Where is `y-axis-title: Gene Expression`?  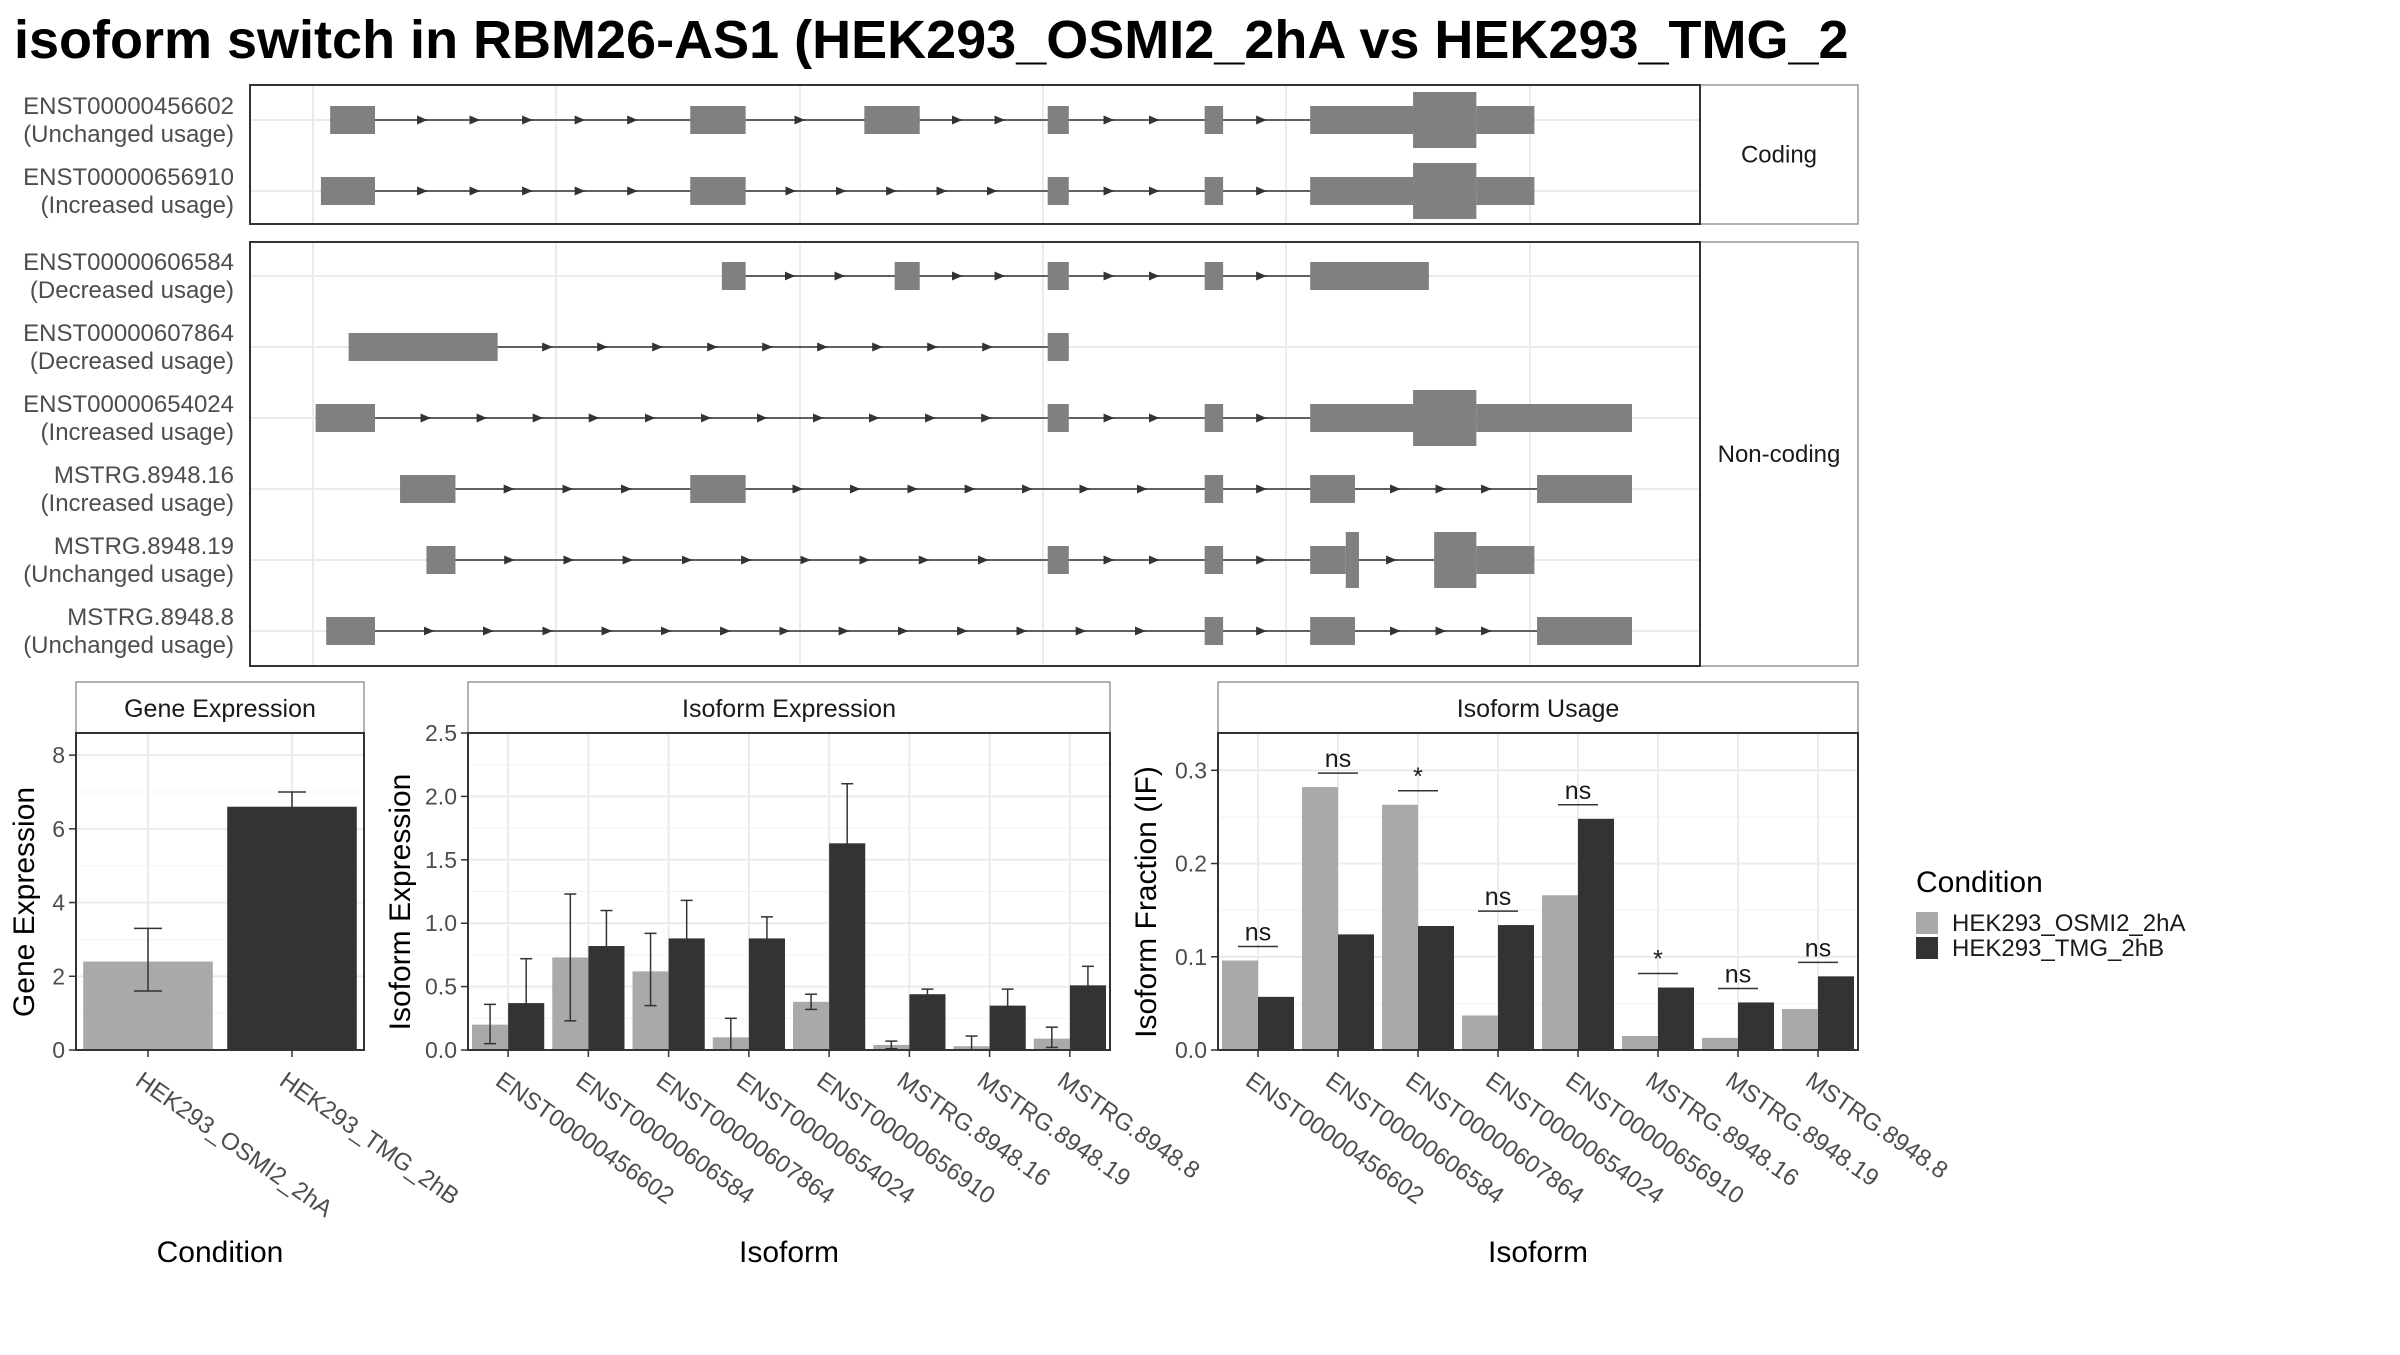
y-axis-title: Gene Expression is located at coordinates (24, 902).